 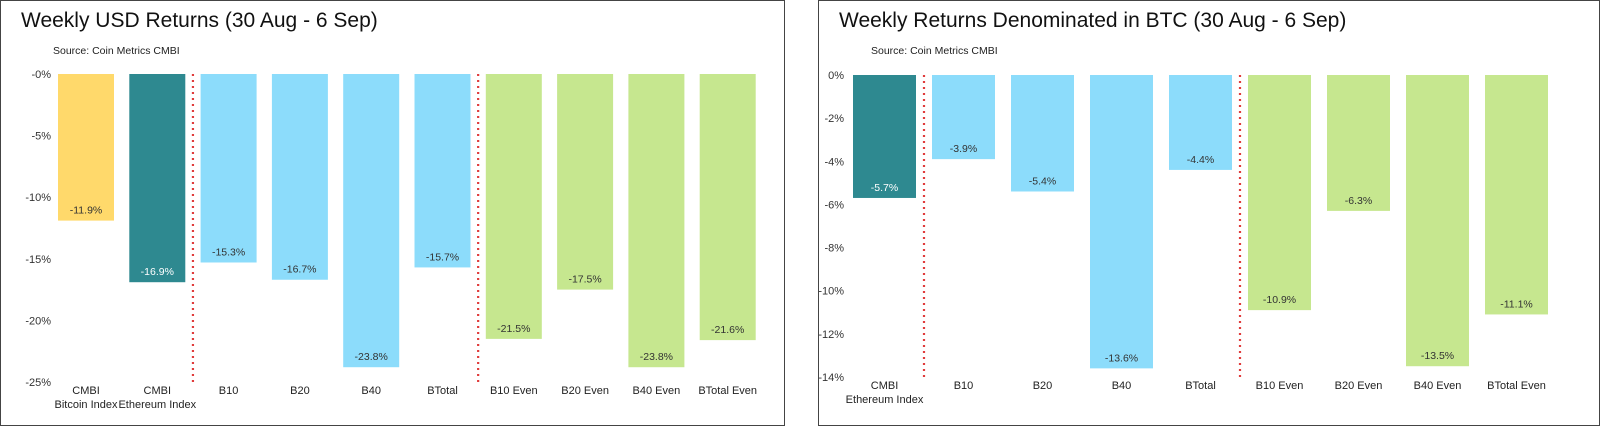 I want to click on data-label: -5.7%, so click(x=884, y=188).